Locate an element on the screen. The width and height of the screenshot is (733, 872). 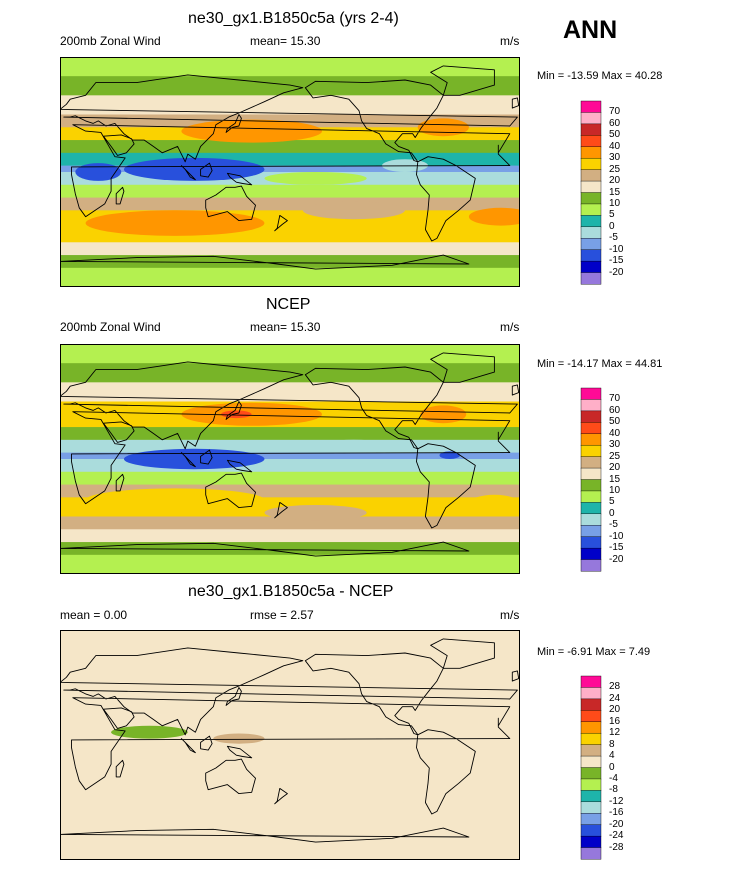
colorbar-tick-label: 4 is located at coordinates (612, 756).